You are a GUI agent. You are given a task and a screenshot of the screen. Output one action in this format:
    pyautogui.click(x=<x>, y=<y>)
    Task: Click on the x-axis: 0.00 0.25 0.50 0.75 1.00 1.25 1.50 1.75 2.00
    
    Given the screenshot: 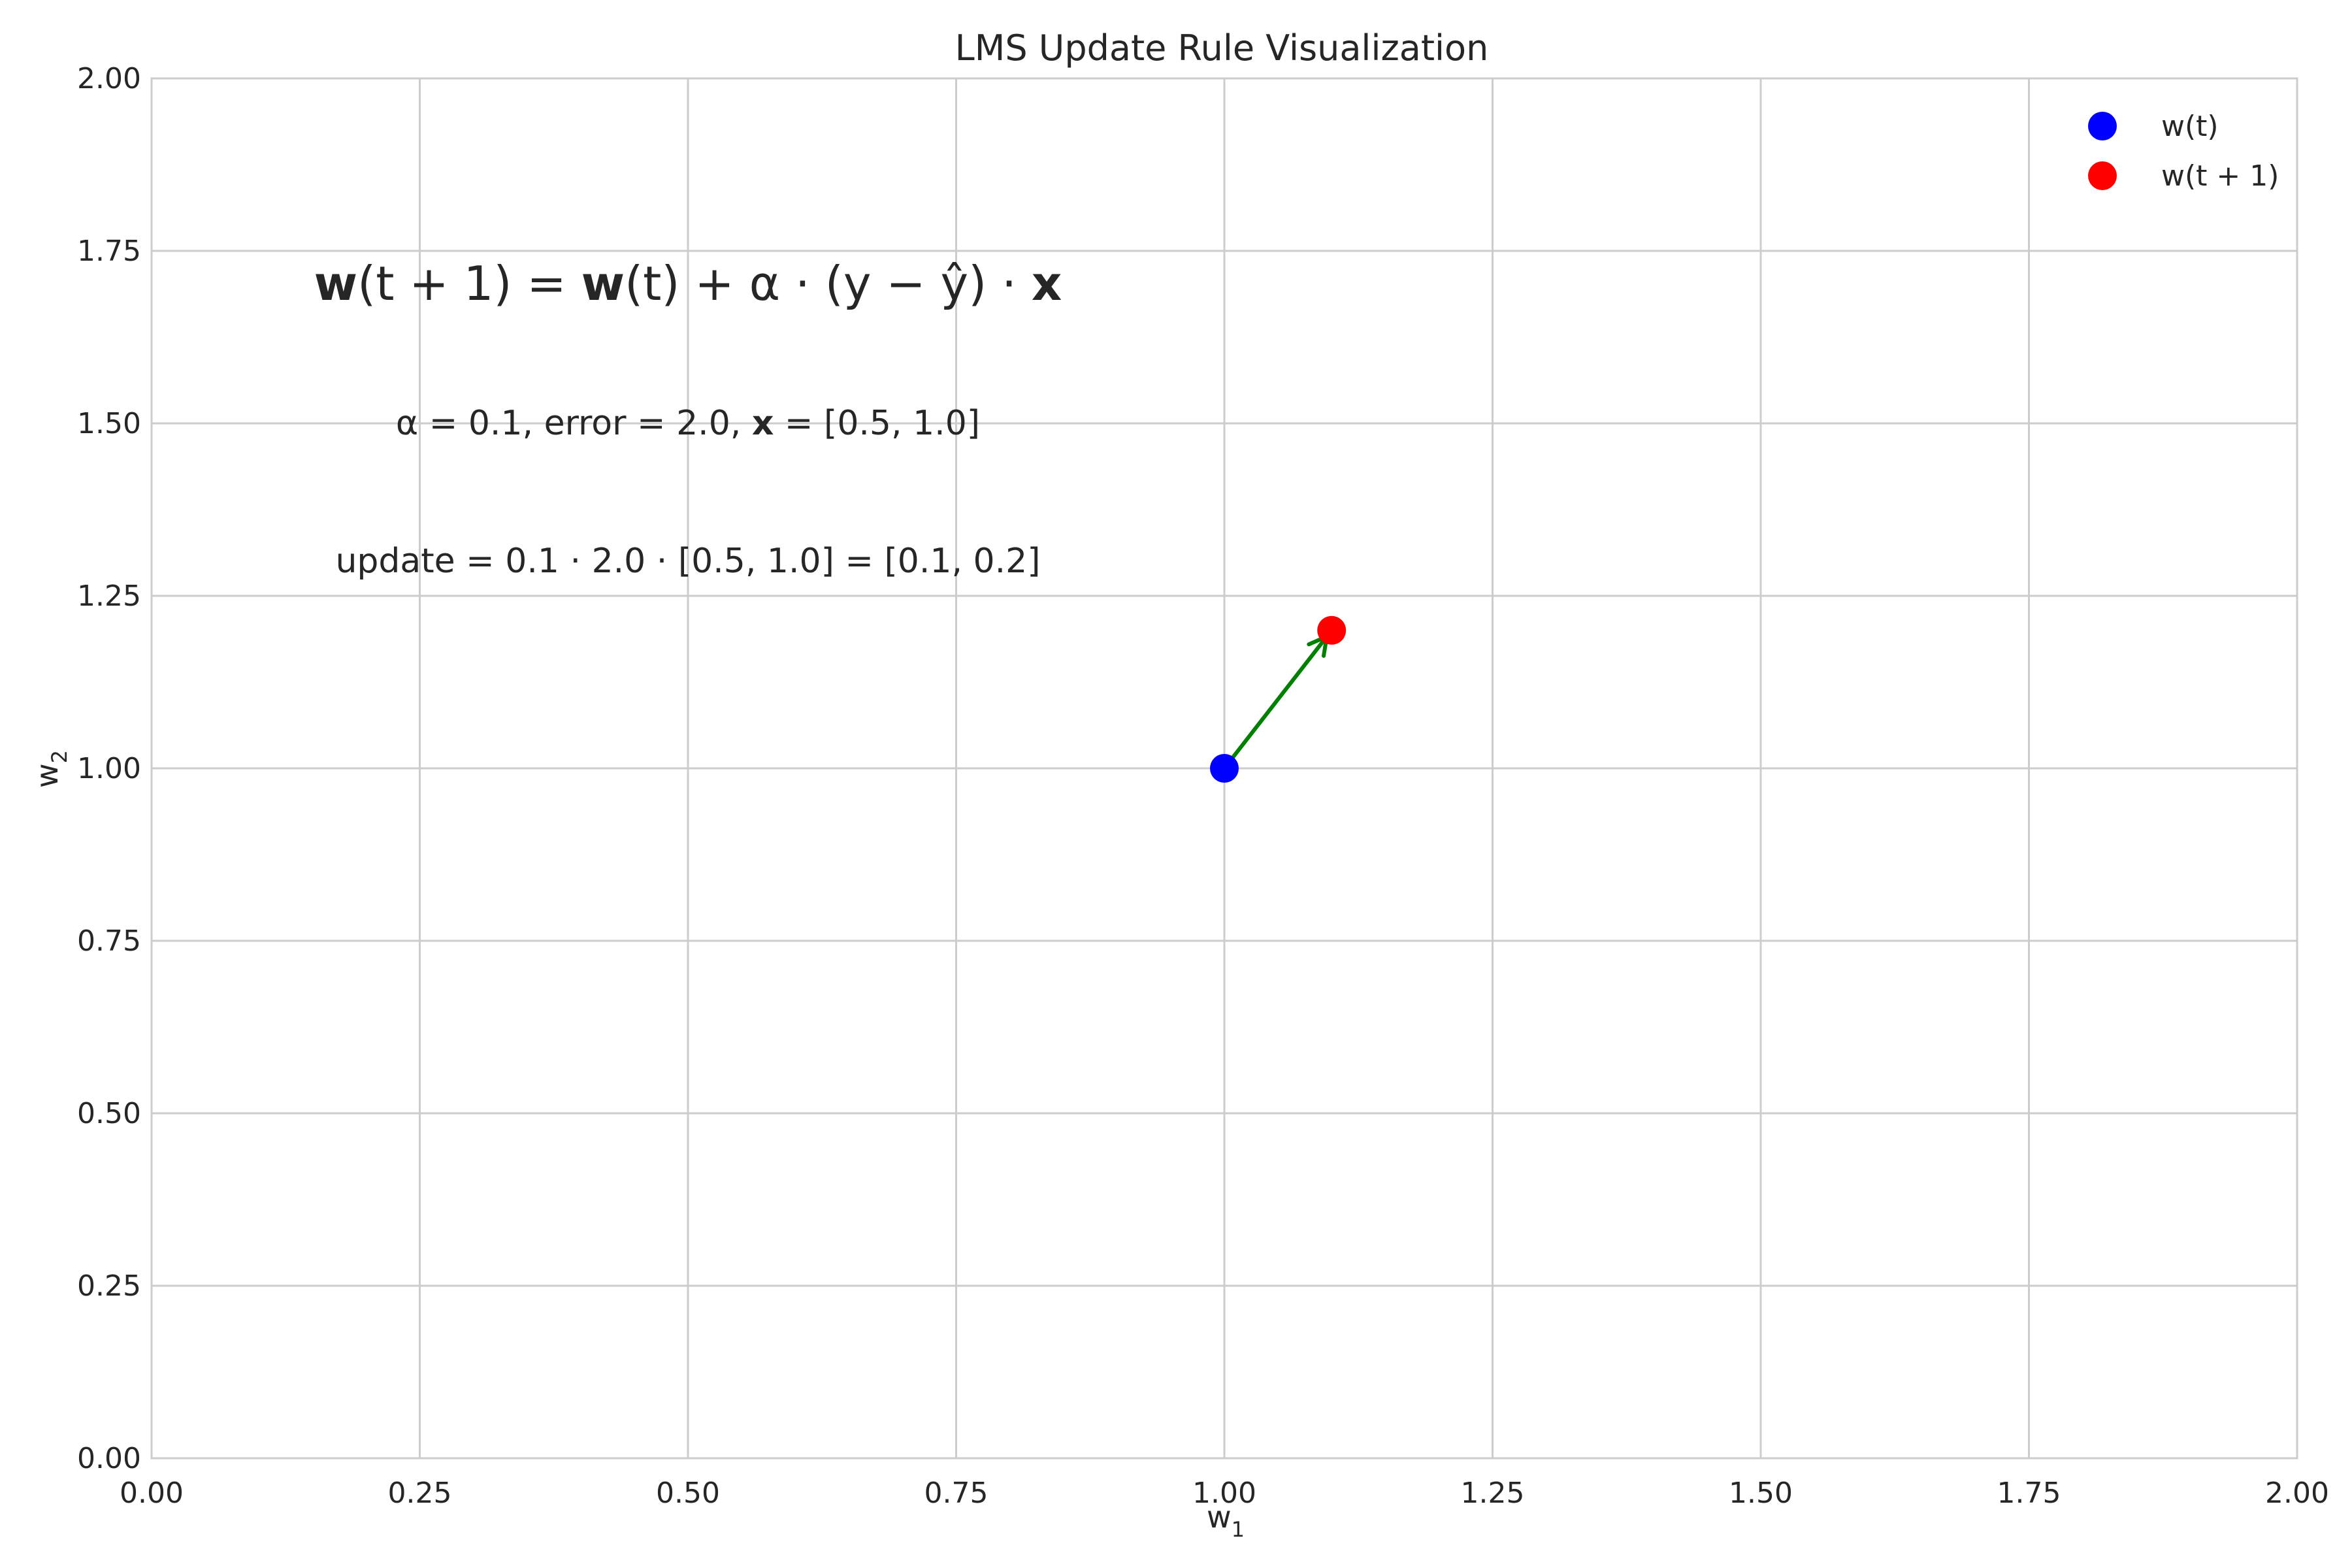 What is the action you would take?
    pyautogui.click(x=1224, y=1493)
    